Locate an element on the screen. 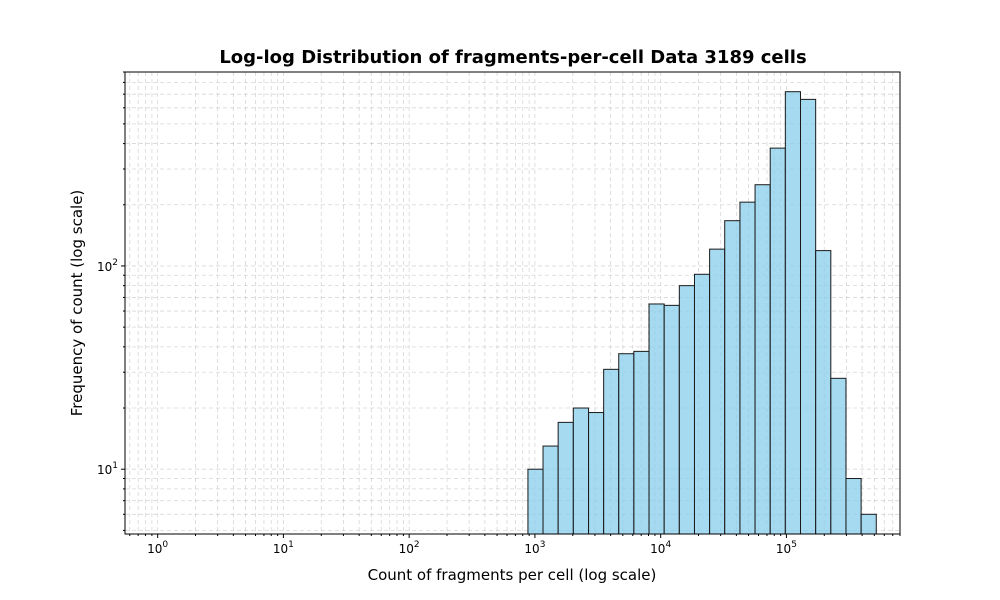 The image size is (1000, 600). x-tick-label: 10⁰ is located at coordinates (157, 548).